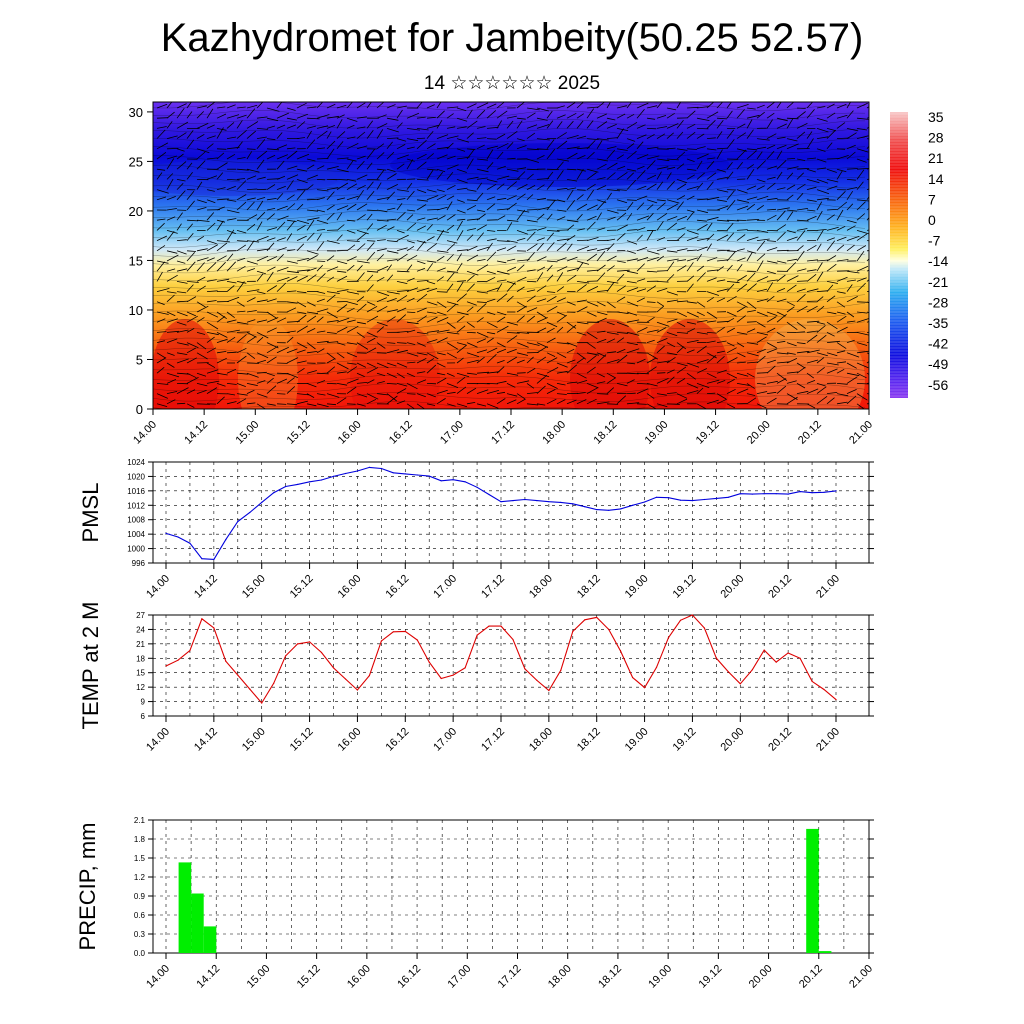 The image size is (1024, 1024). Describe the element at coordinates (401, 433) in the screenshot. I see `x-tick-label: 16.12` at that location.